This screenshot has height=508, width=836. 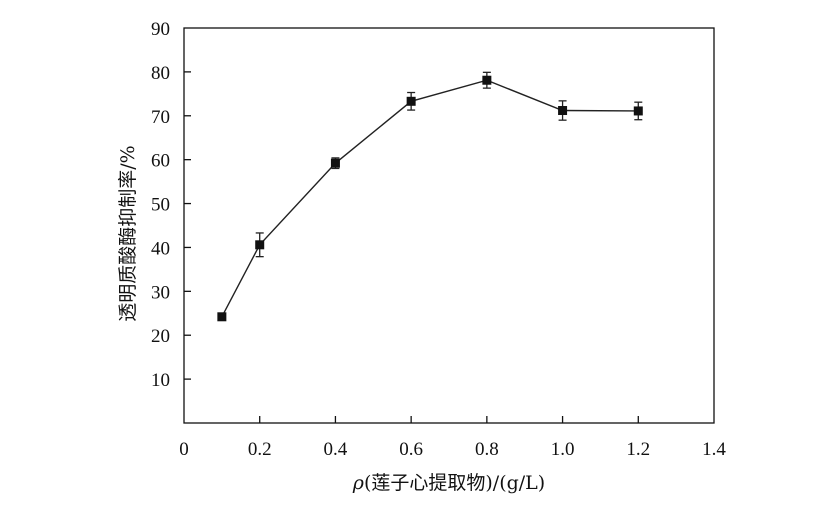 What do you see at coordinates (160, 205) in the screenshot?
I see `y-tick-label: 50` at bounding box center [160, 205].